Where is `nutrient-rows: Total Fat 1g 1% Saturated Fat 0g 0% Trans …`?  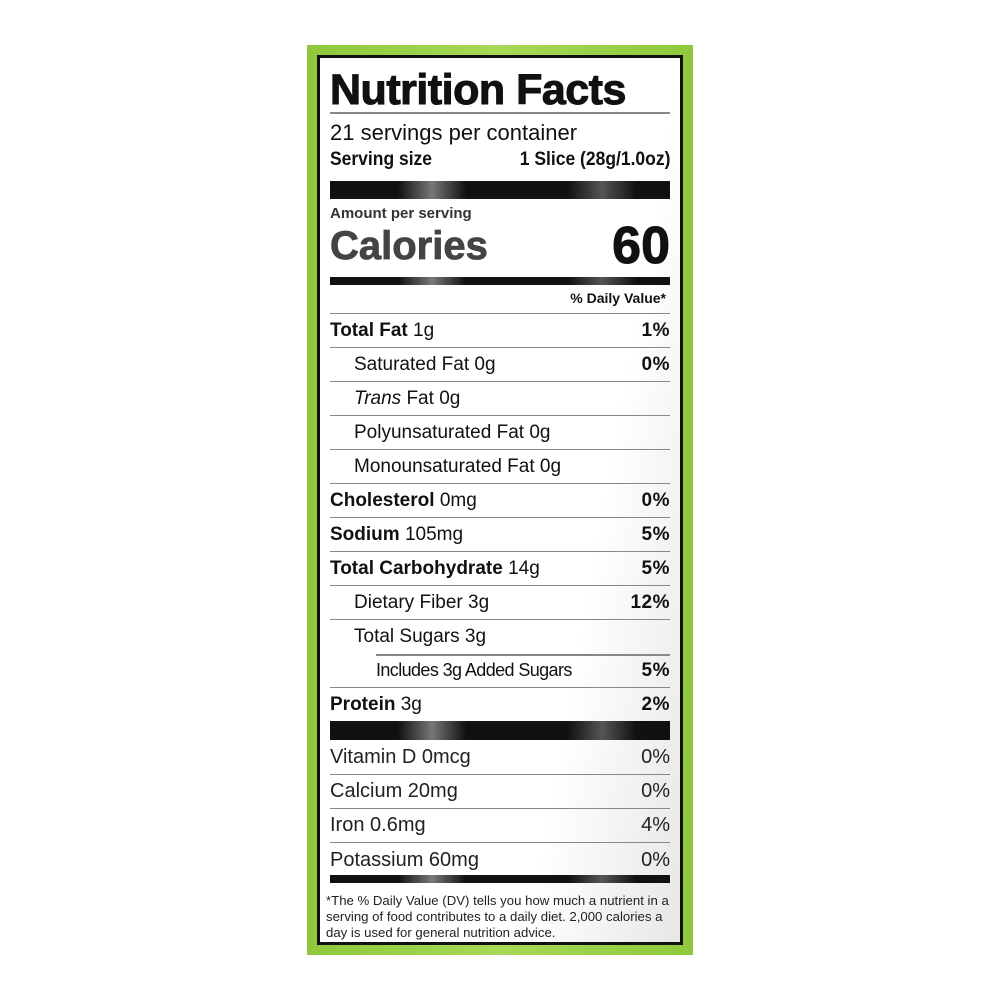
nutrient-rows: Total Fat 1g 1% Saturated Fat 0g 0% Trans … is located at coordinates (500, 517).